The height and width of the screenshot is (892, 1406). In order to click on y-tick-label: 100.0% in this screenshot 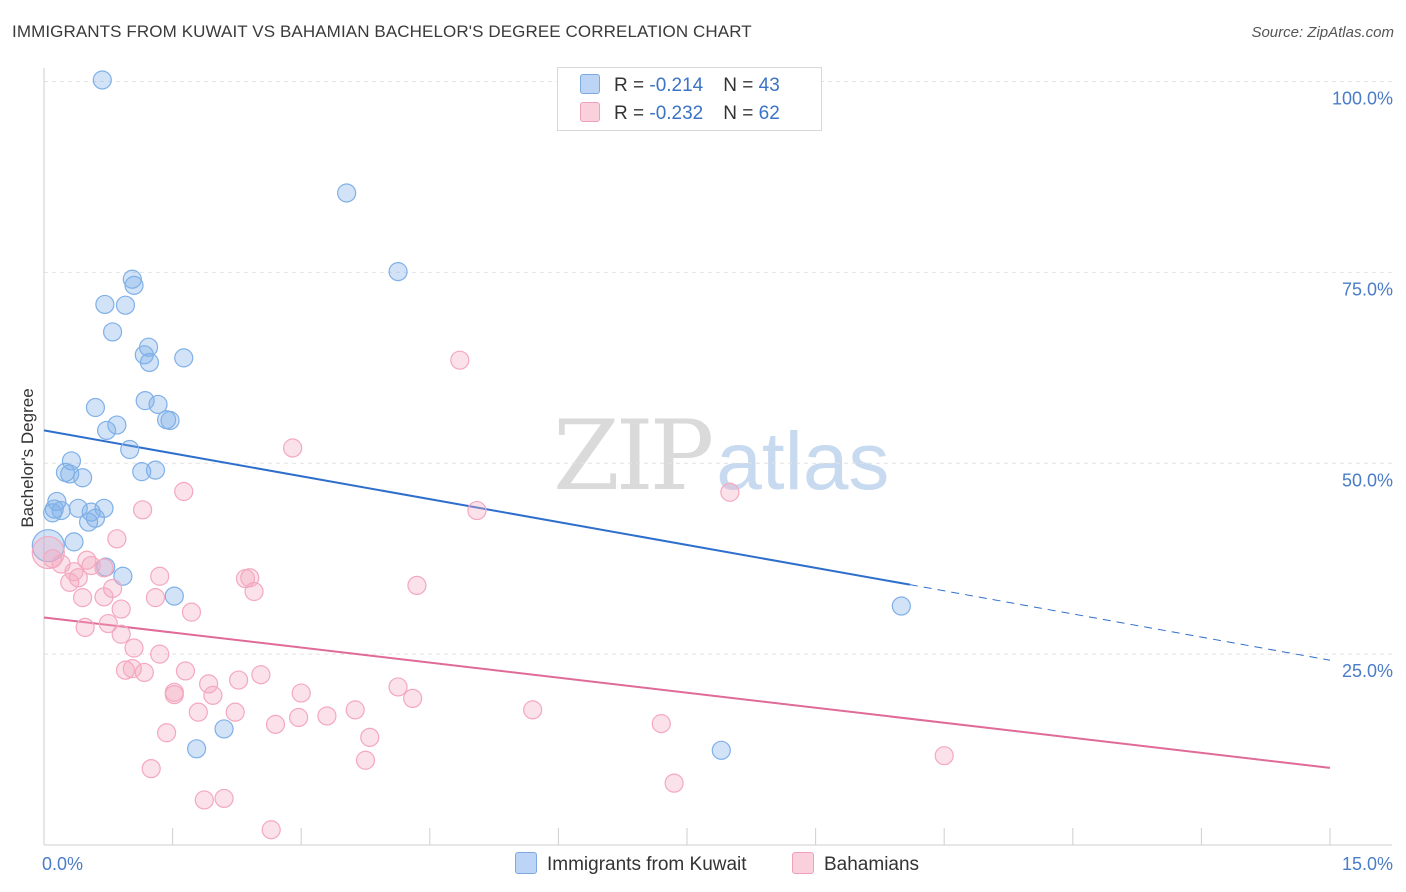, I will do `click(1362, 99)`.